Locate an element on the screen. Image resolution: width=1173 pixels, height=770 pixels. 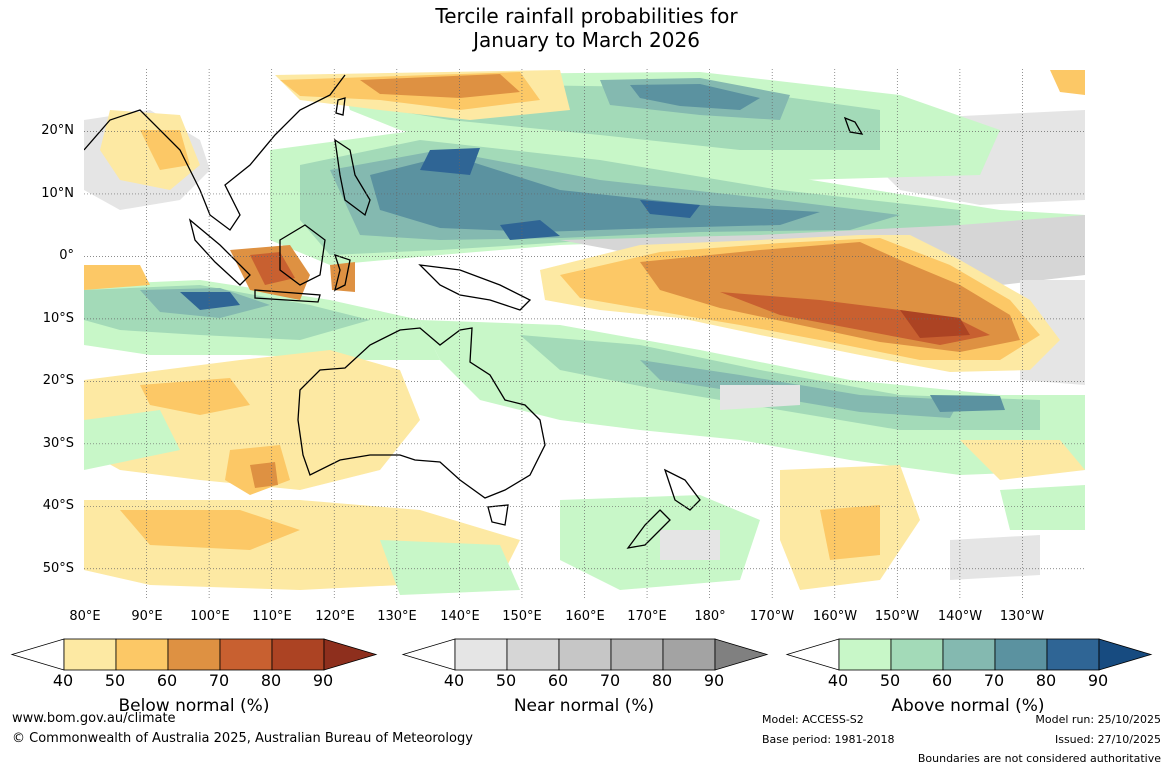
title-line-2: January to March 2026 is located at coordinates (586, 40).